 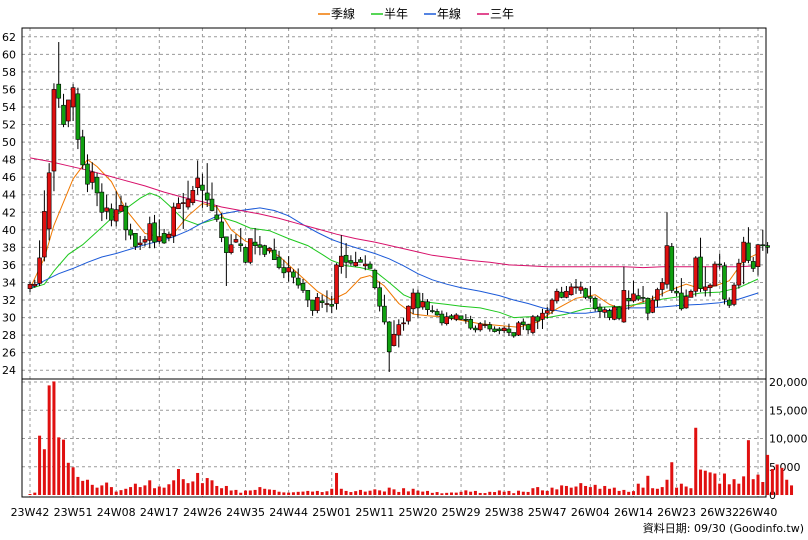 What do you see at coordinates (547, 512) in the screenshot?
I see `x-tick-label: 25W47` at bounding box center [547, 512].